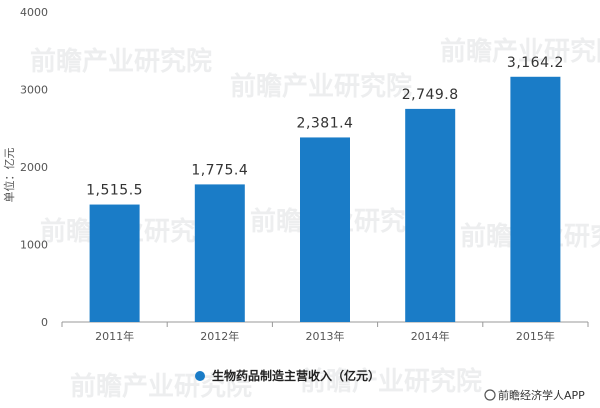 This screenshot has height=408, width=600. Describe the element at coordinates (219, 170) in the screenshot. I see `data-label: 1,775.4` at that location.